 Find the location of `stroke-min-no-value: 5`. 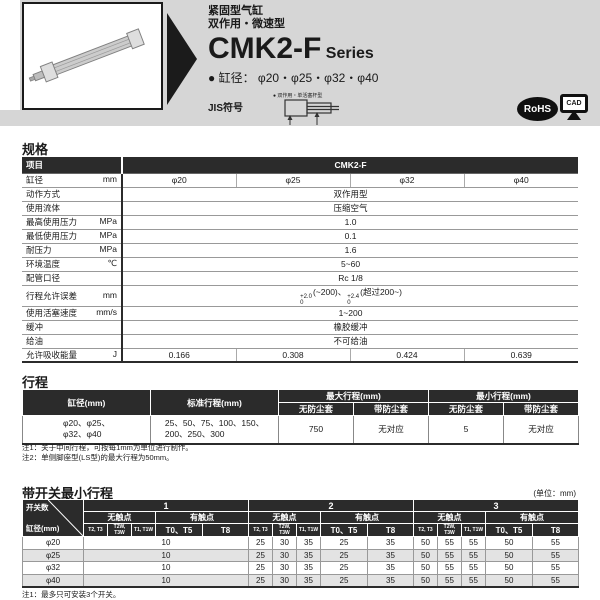

stroke-min-no-value: 5 is located at coordinates (466, 430).